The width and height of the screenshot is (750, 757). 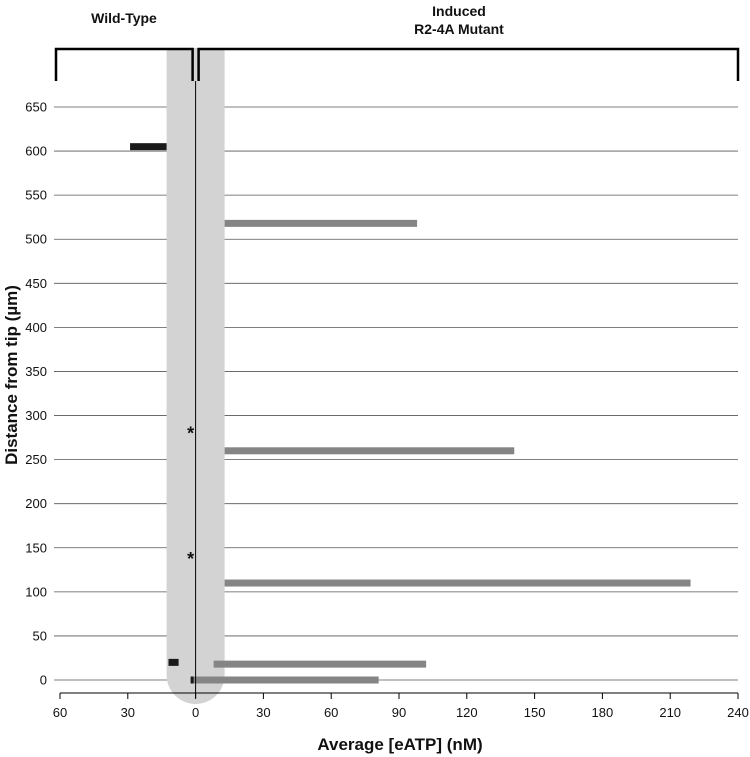 What do you see at coordinates (36, 547) in the screenshot?
I see `y-tick-label: 150` at bounding box center [36, 547].